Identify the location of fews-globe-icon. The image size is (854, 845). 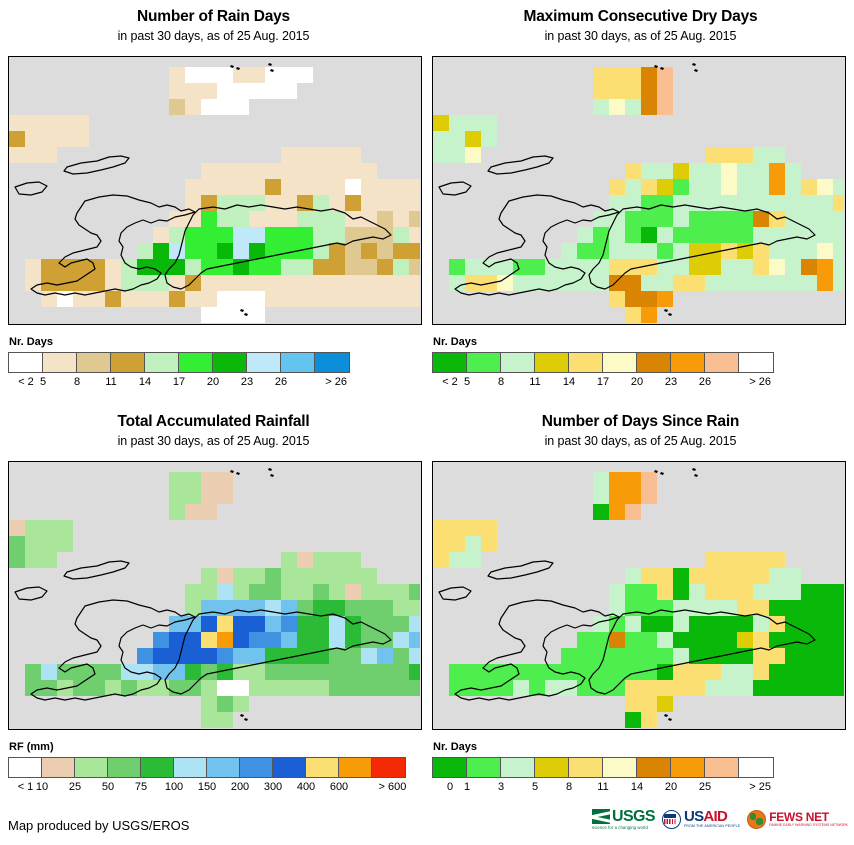
(757, 819).